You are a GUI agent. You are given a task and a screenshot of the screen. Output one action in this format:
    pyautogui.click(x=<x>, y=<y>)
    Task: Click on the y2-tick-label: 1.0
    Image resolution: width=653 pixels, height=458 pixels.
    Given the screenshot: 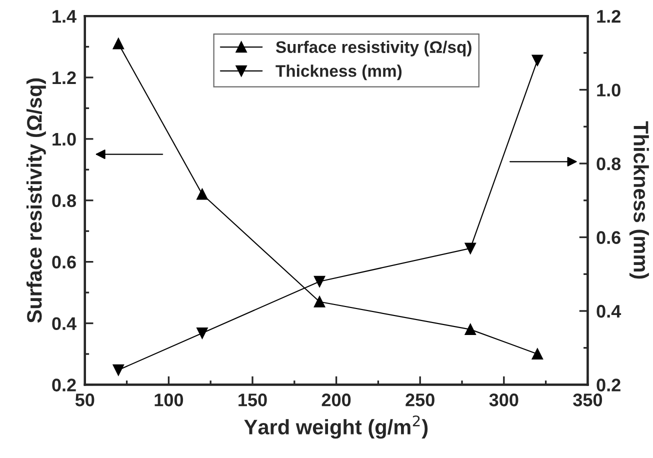 What is the action you would take?
    pyautogui.click(x=608, y=90)
    